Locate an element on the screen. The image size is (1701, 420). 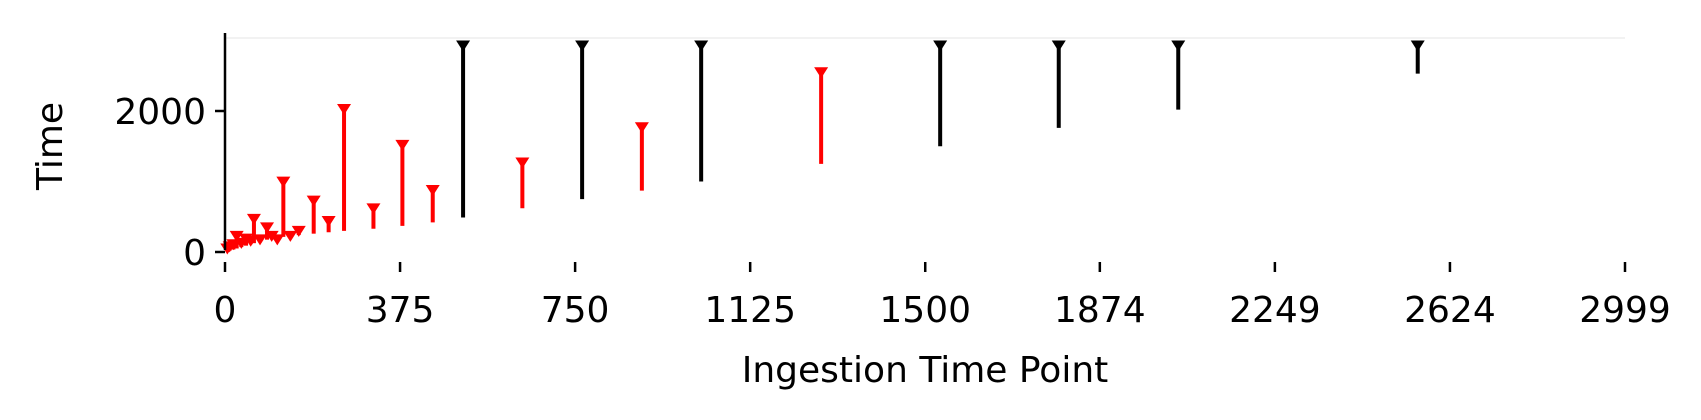
y-tick-label-0: 0 is located at coordinates (194, 253).